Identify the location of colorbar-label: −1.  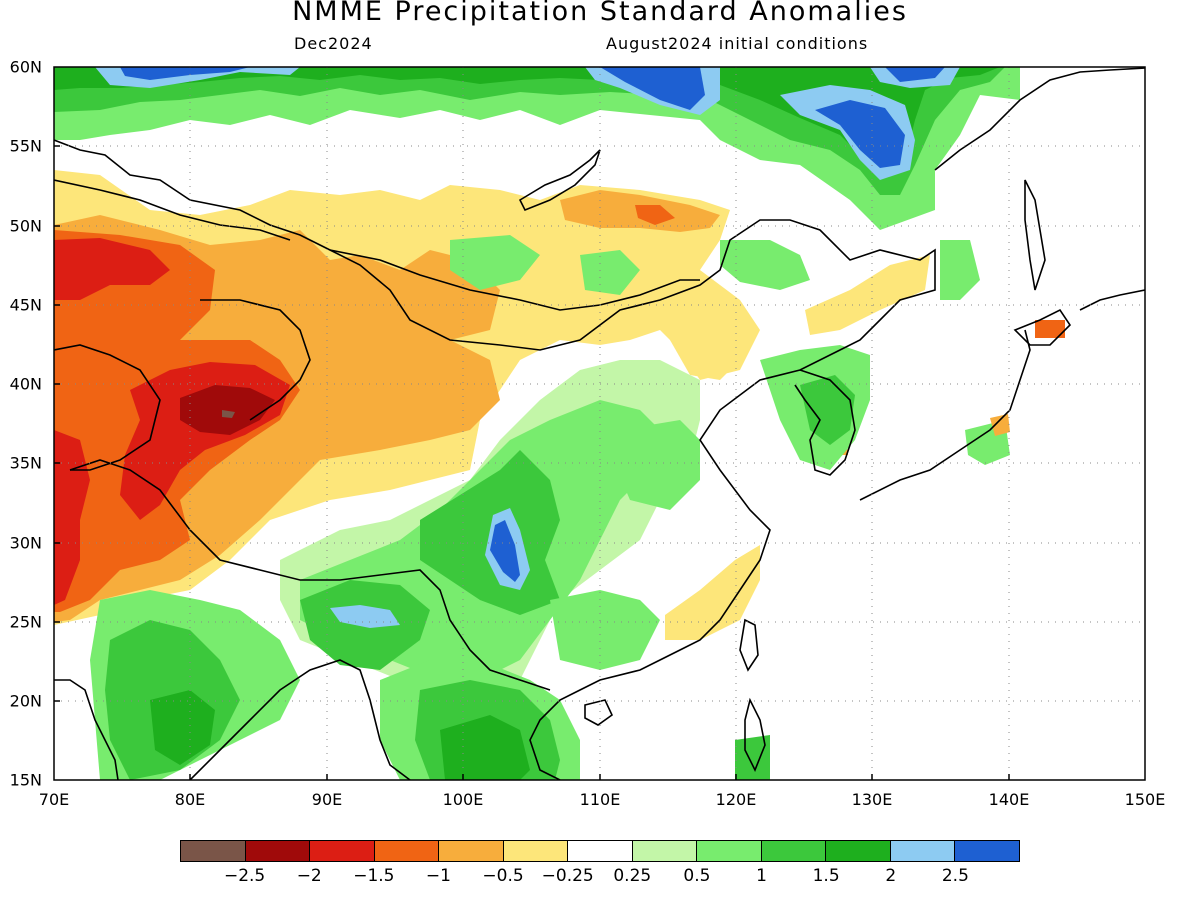
(438, 876).